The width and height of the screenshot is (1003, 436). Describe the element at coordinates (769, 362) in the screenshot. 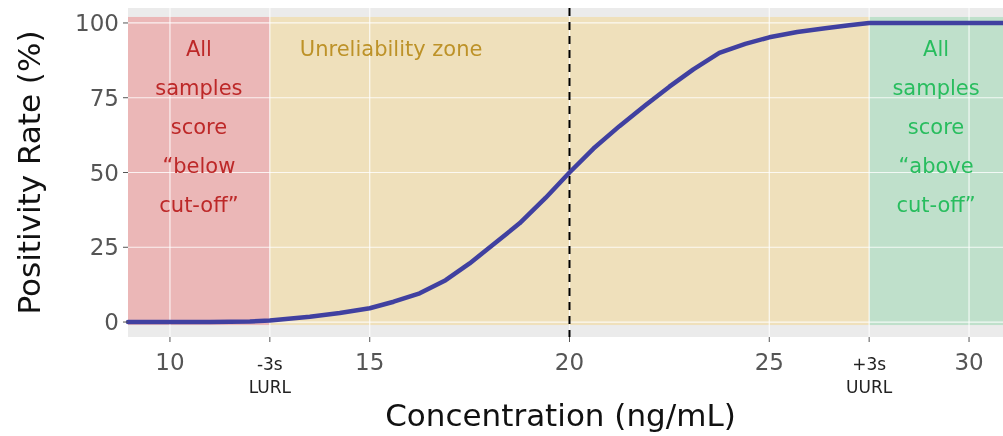

I see `x-tick-label: 25` at that location.